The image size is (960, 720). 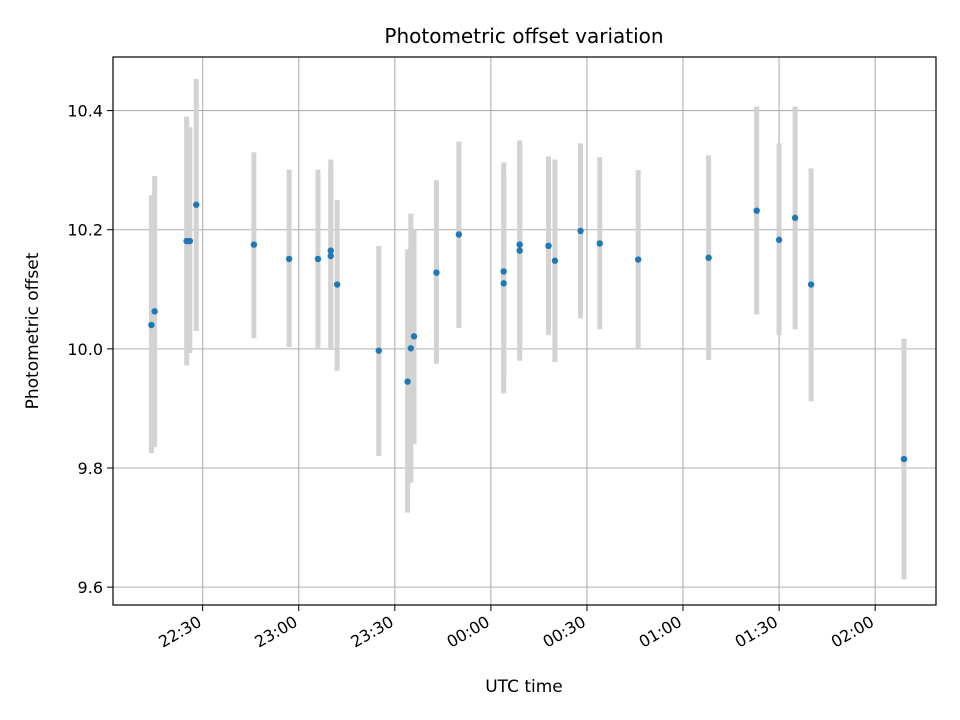 What do you see at coordinates (90, 587) in the screenshot?
I see `y-tick-label: 9.6` at bounding box center [90, 587].